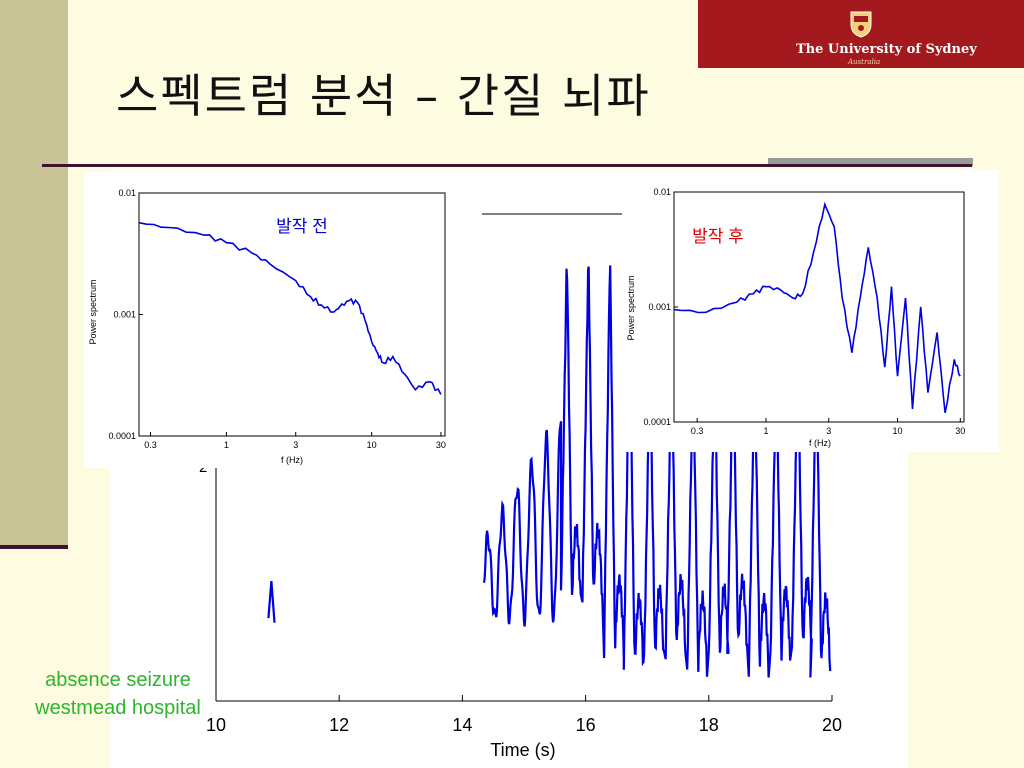 The image size is (1024, 768). What do you see at coordinates (886, 49) in the screenshot?
I see `logo-name: The University of Sydney` at bounding box center [886, 49].